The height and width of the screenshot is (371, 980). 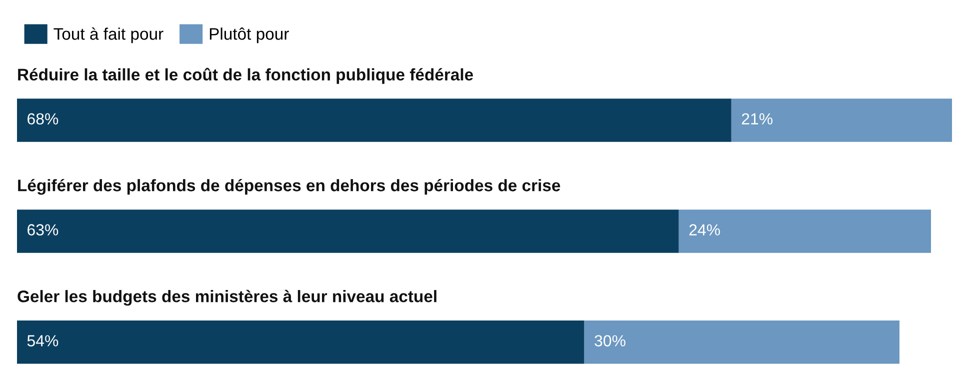 I want to click on data-label: 30%, so click(x=610, y=340).